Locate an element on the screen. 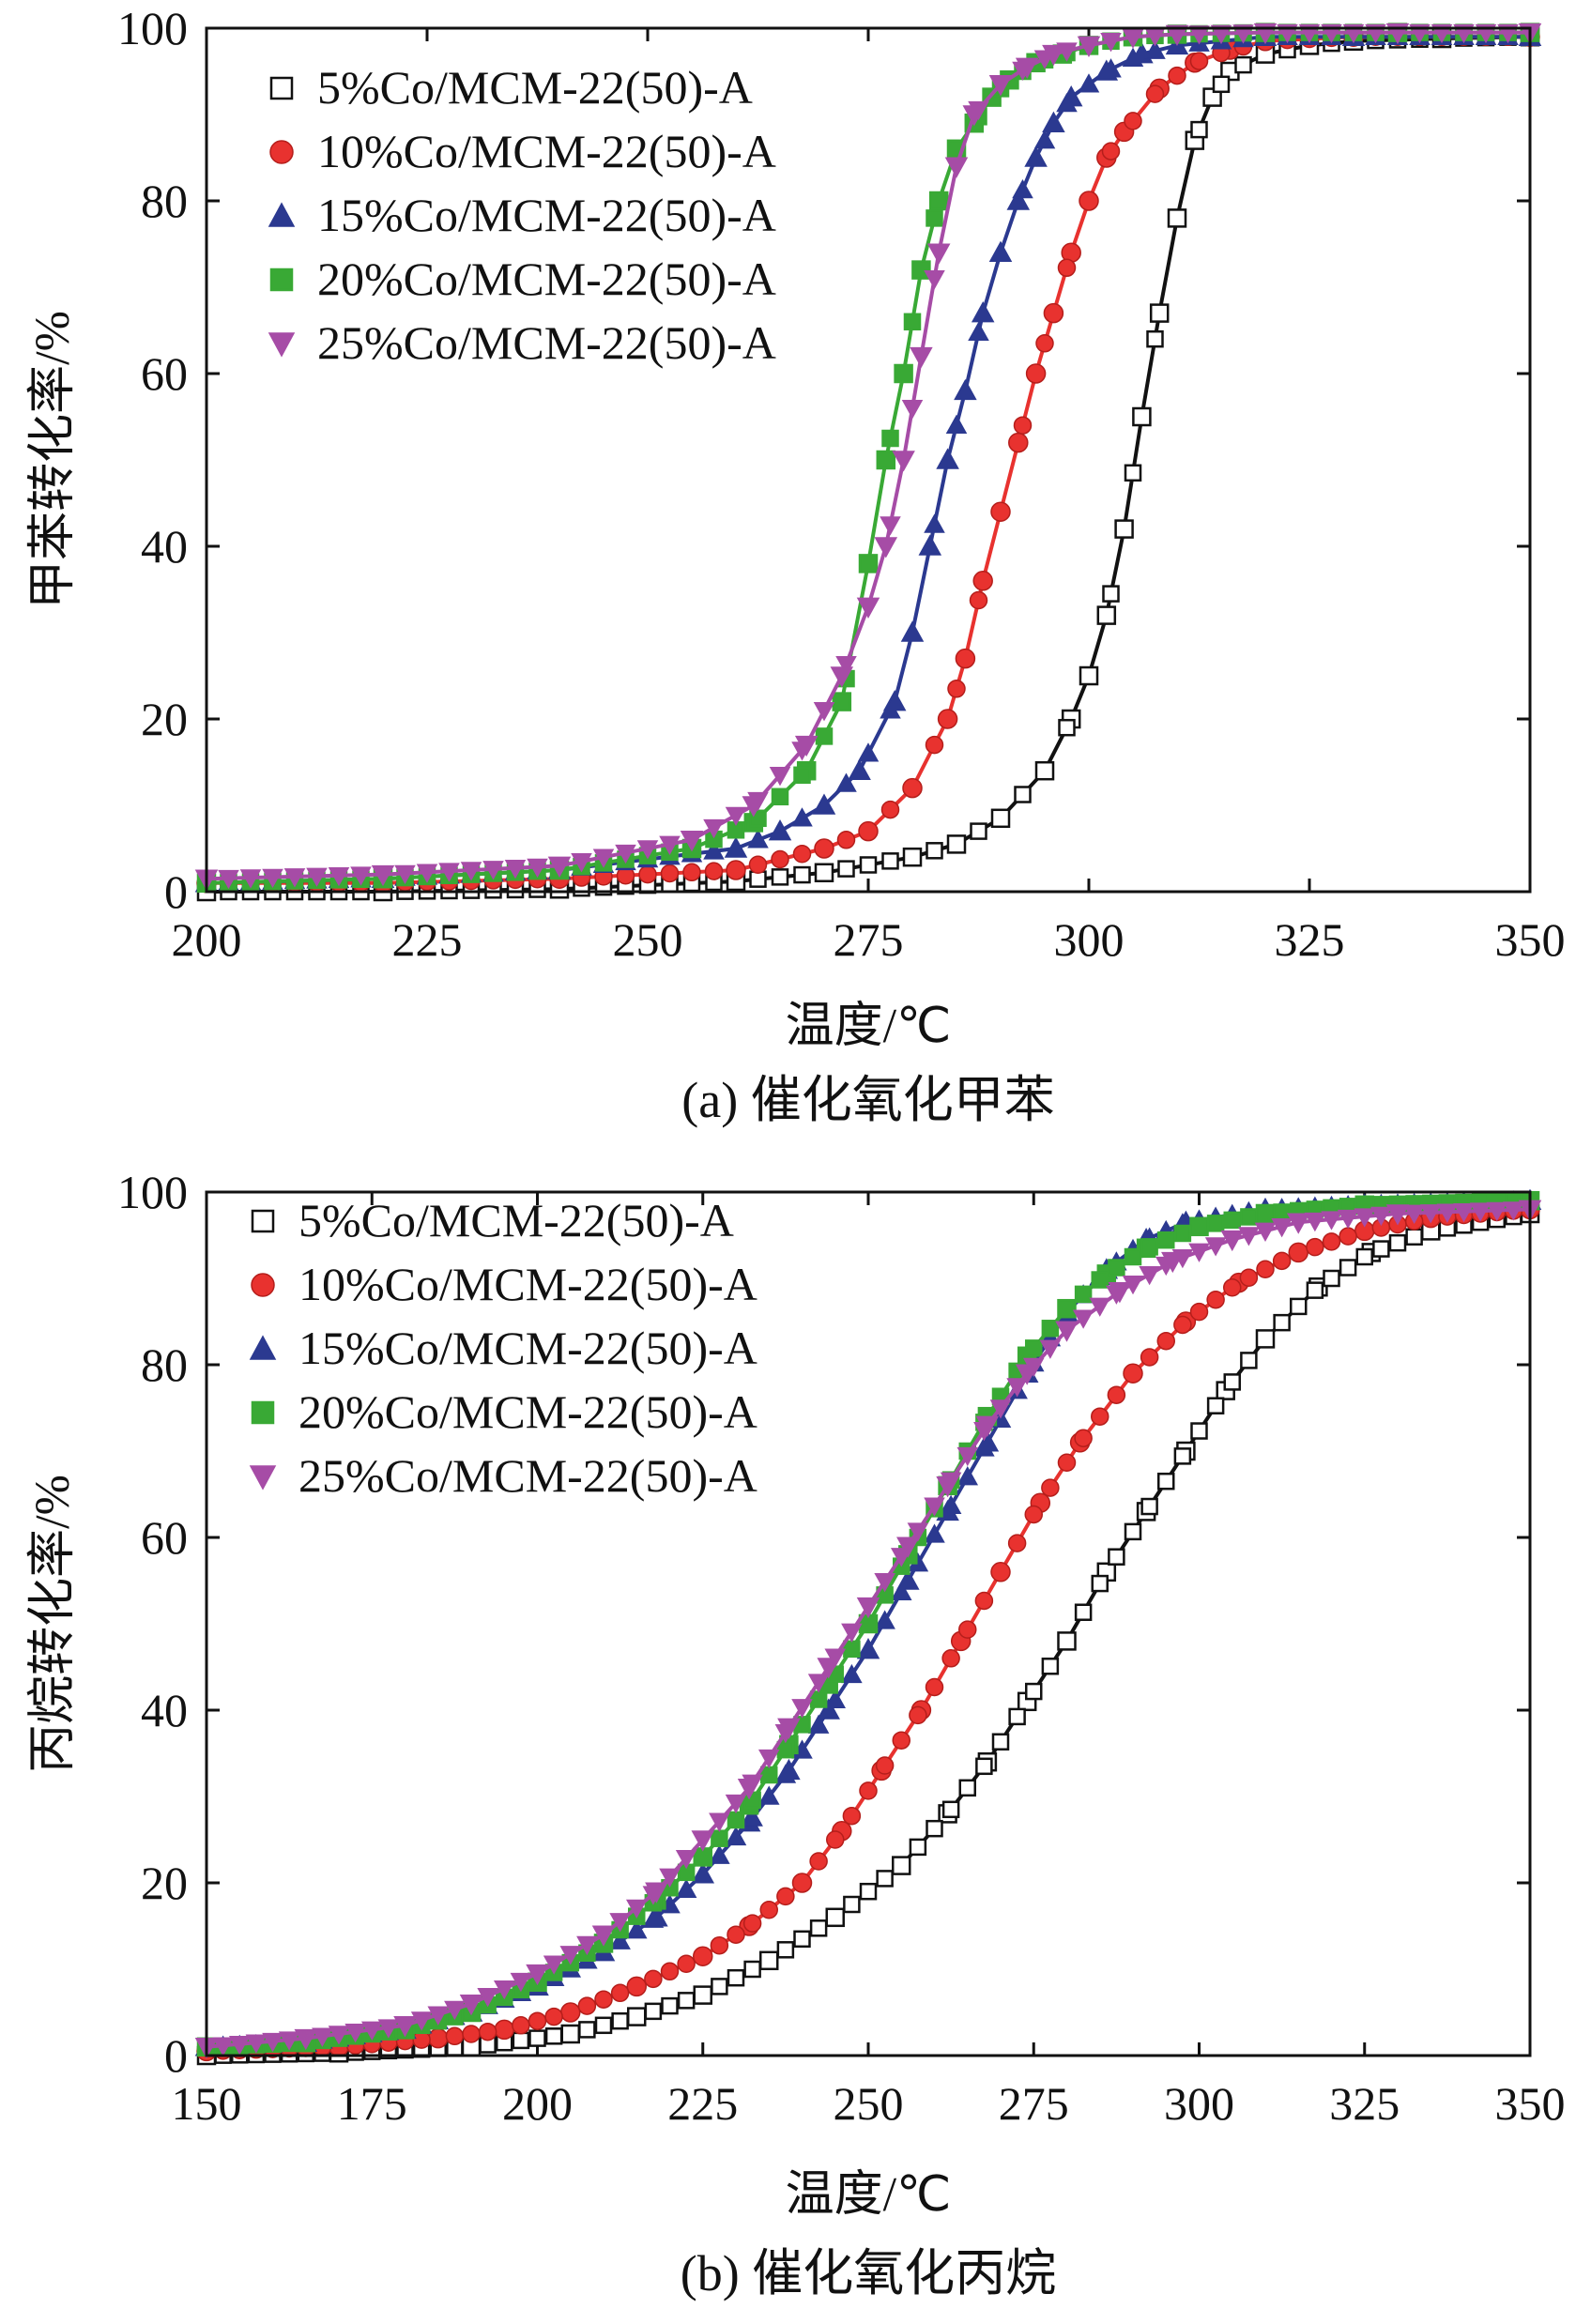  x-tick-label: 150 is located at coordinates (207, 2103).